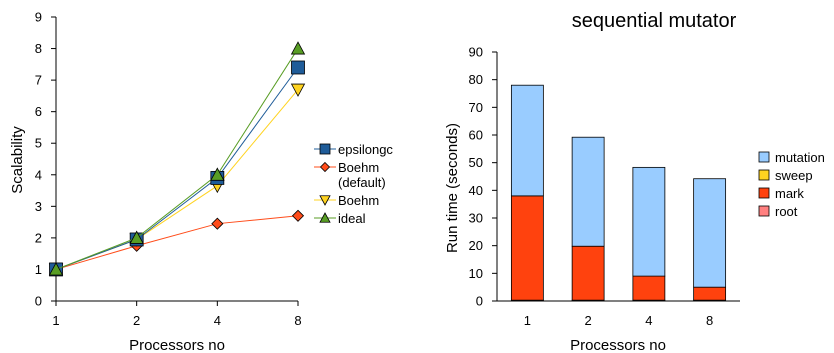  I want to click on right-y-tick-label: 0, so click(479, 301).